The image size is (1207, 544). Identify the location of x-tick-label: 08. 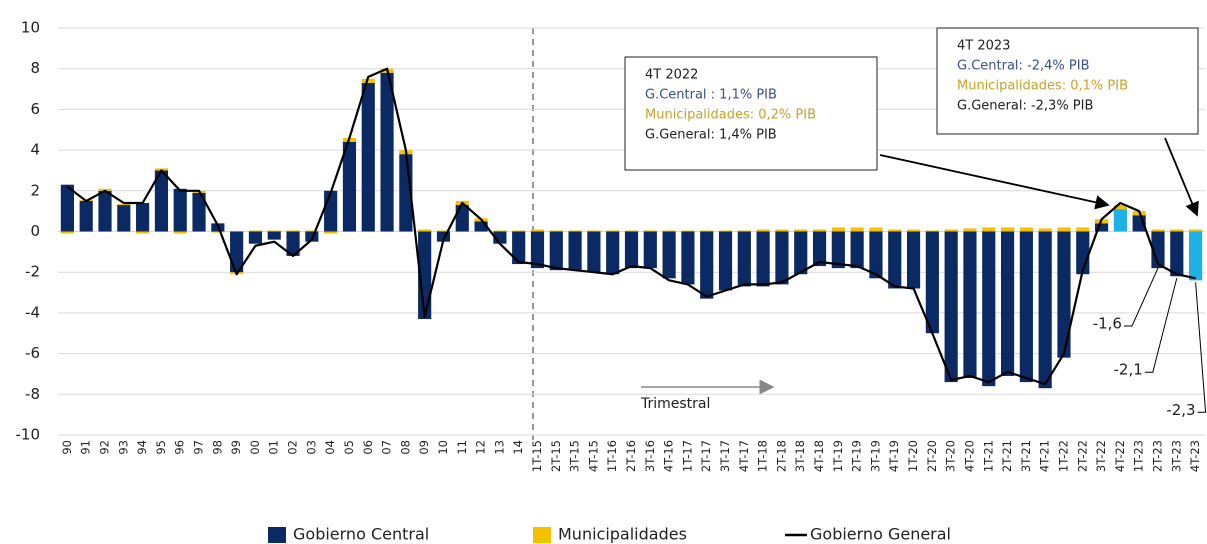
(405, 447).